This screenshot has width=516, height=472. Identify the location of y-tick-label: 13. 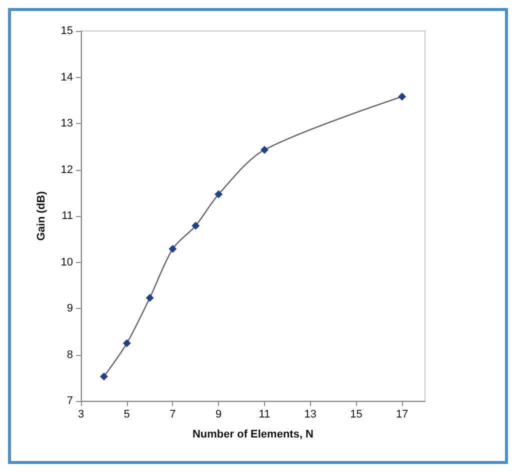
(66, 124).